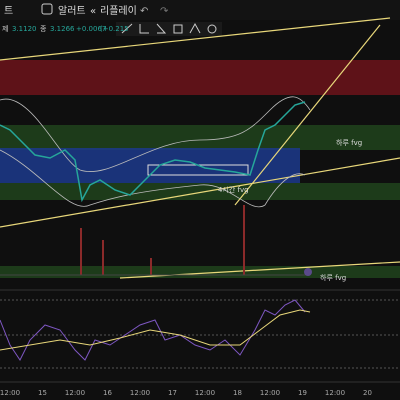 The width and height of the screenshot is (400, 400). What do you see at coordinates (107, 393) in the screenshot?
I see `x-tick-label: 16` at bounding box center [107, 393].